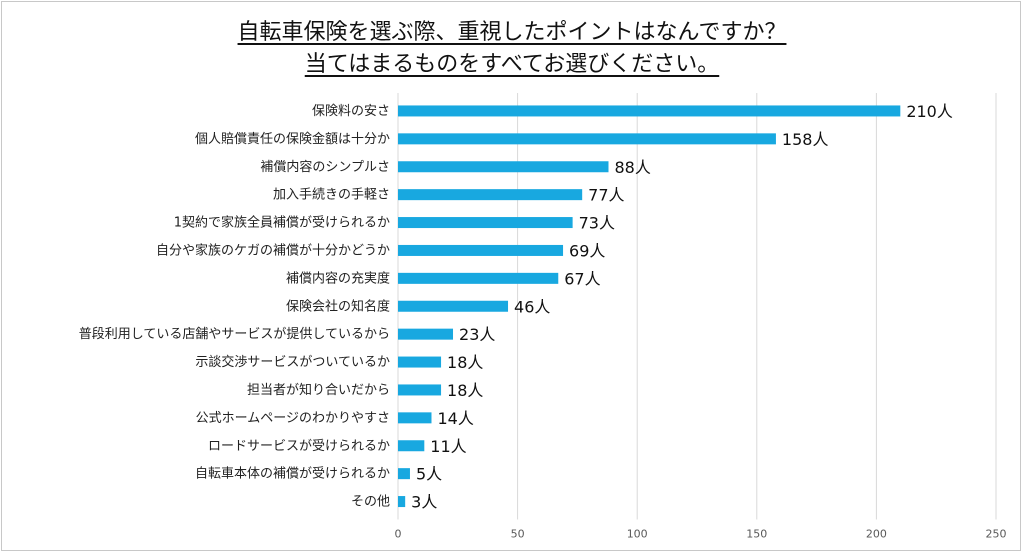  I want to click on data-label: 67人, so click(582, 278).